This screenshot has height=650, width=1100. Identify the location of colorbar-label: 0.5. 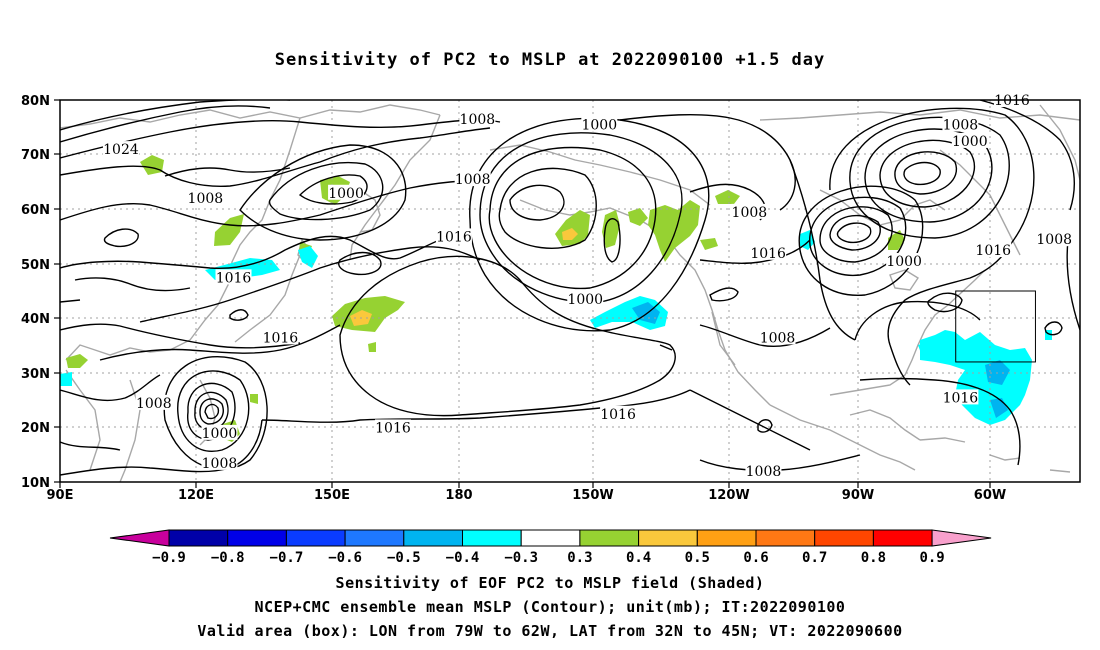
(697, 558).